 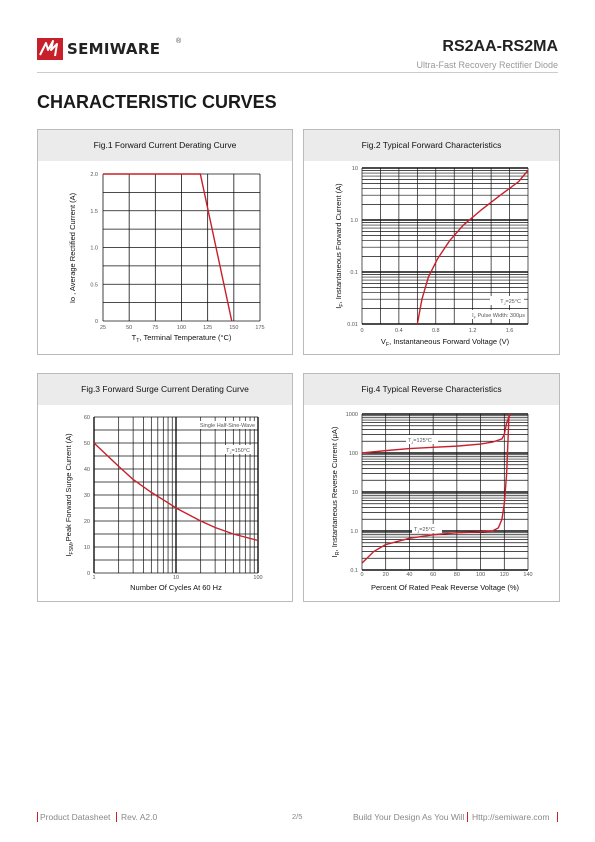 I want to click on forward-curve, so click(x=472, y=247).